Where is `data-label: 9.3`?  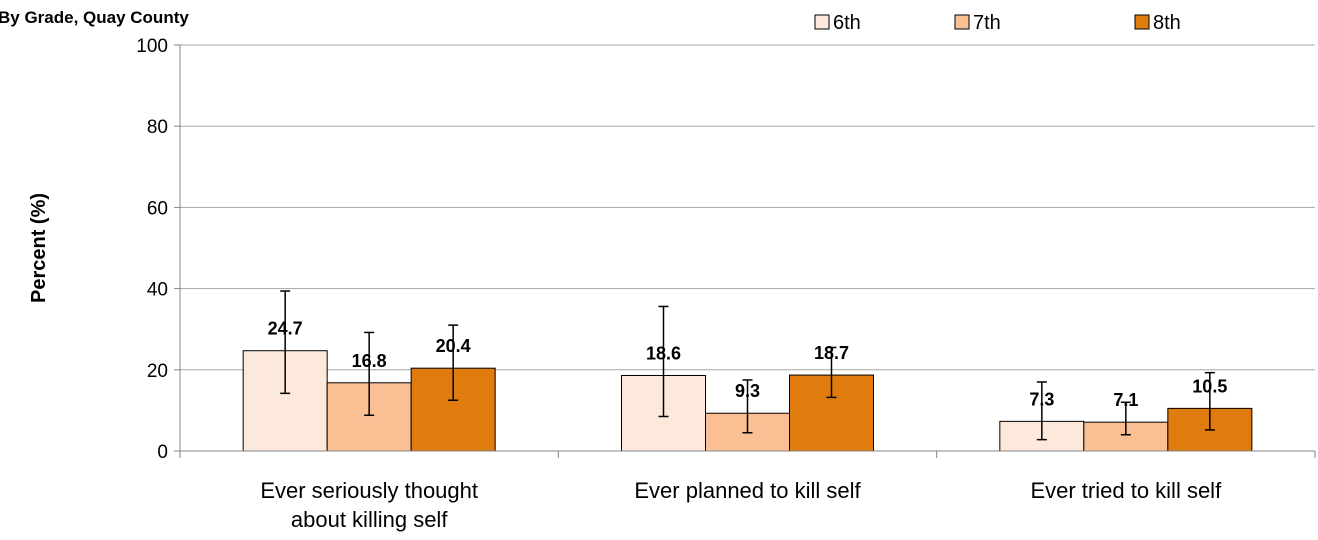
data-label: 9.3 is located at coordinates (747, 391).